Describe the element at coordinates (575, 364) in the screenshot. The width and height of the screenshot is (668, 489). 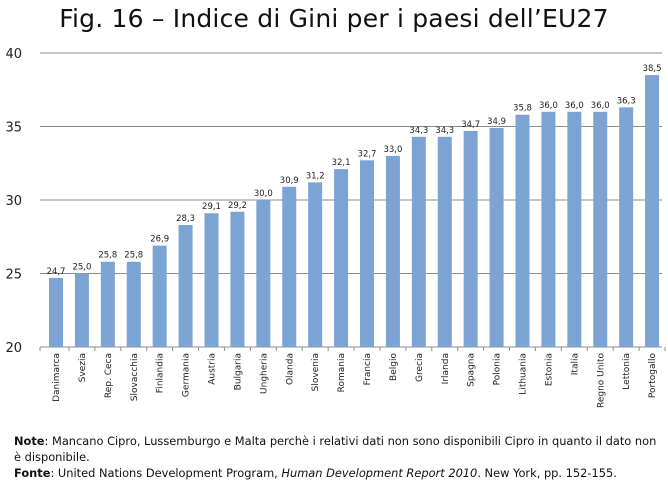
I see `x-tick-label: Italia` at that location.